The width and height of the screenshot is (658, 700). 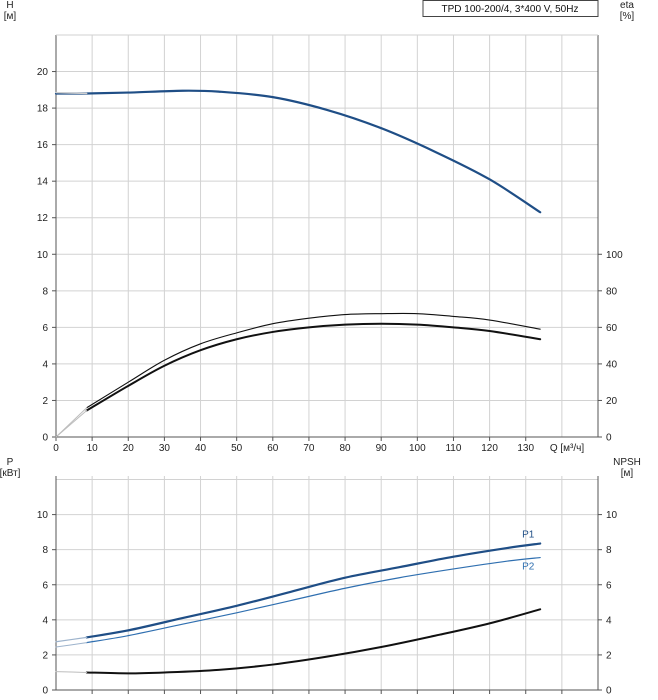 What do you see at coordinates (489, 448) in the screenshot?
I see `x-tick-label: 120` at bounding box center [489, 448].